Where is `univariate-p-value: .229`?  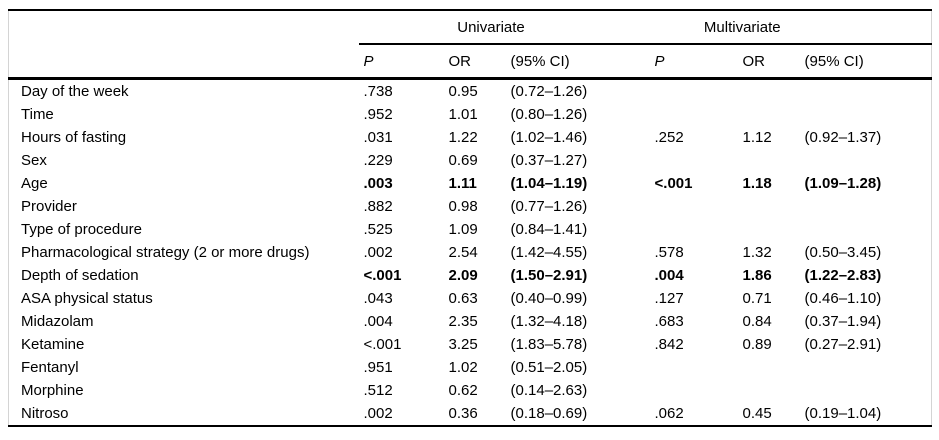 univariate-p-value: .229 is located at coordinates (378, 160).